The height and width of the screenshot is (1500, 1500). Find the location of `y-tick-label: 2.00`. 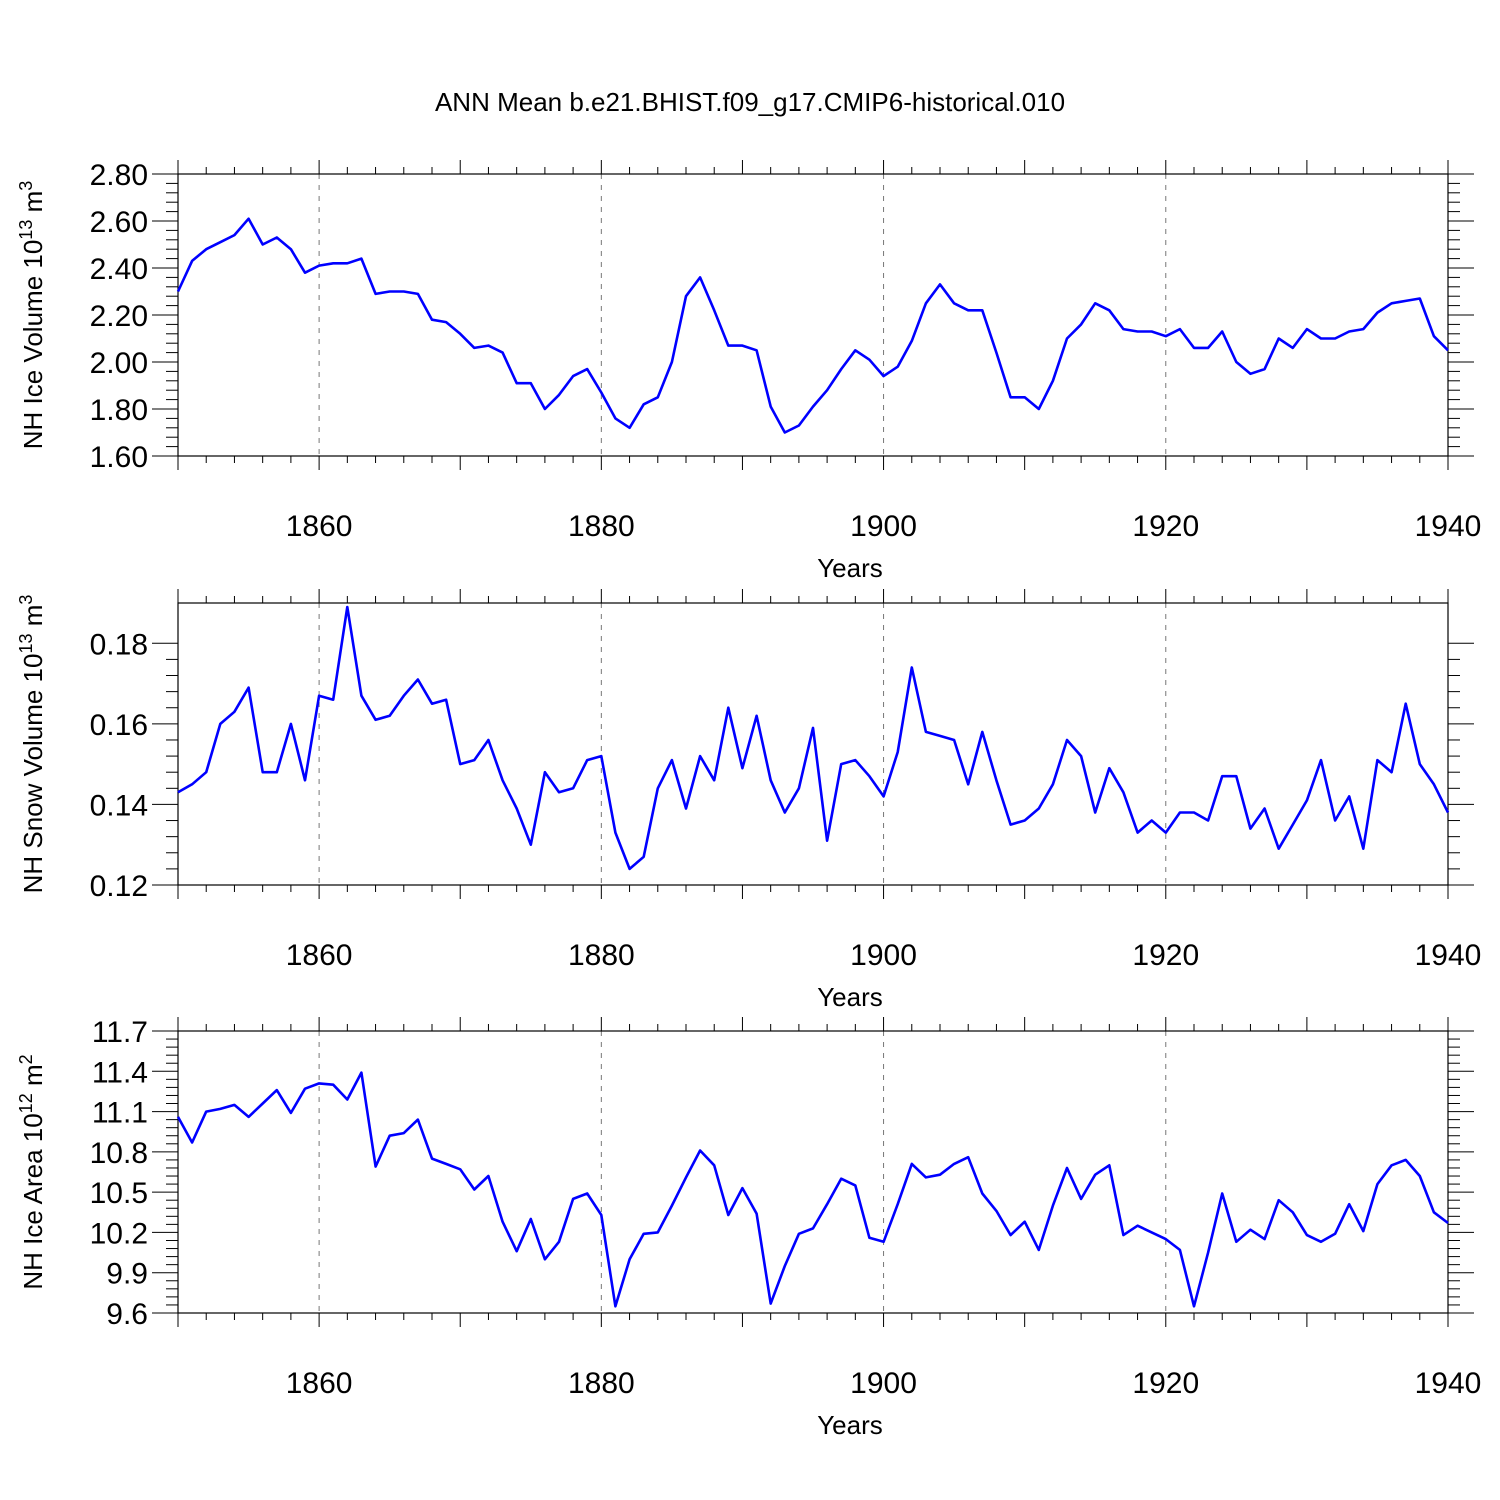

y-tick-label: 2.00 is located at coordinates (119, 363).